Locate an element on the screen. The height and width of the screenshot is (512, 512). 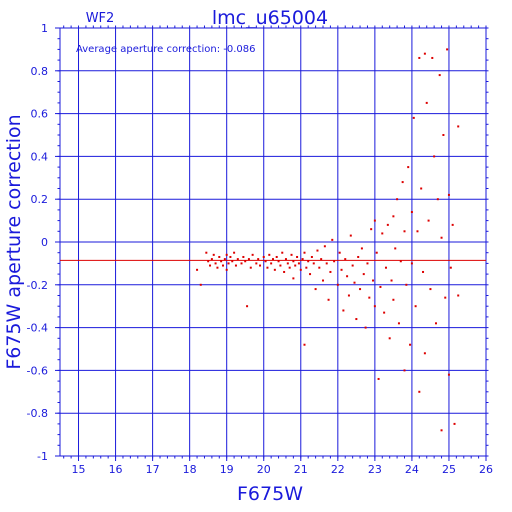
x-tick-label: 24 is located at coordinates (412, 469).